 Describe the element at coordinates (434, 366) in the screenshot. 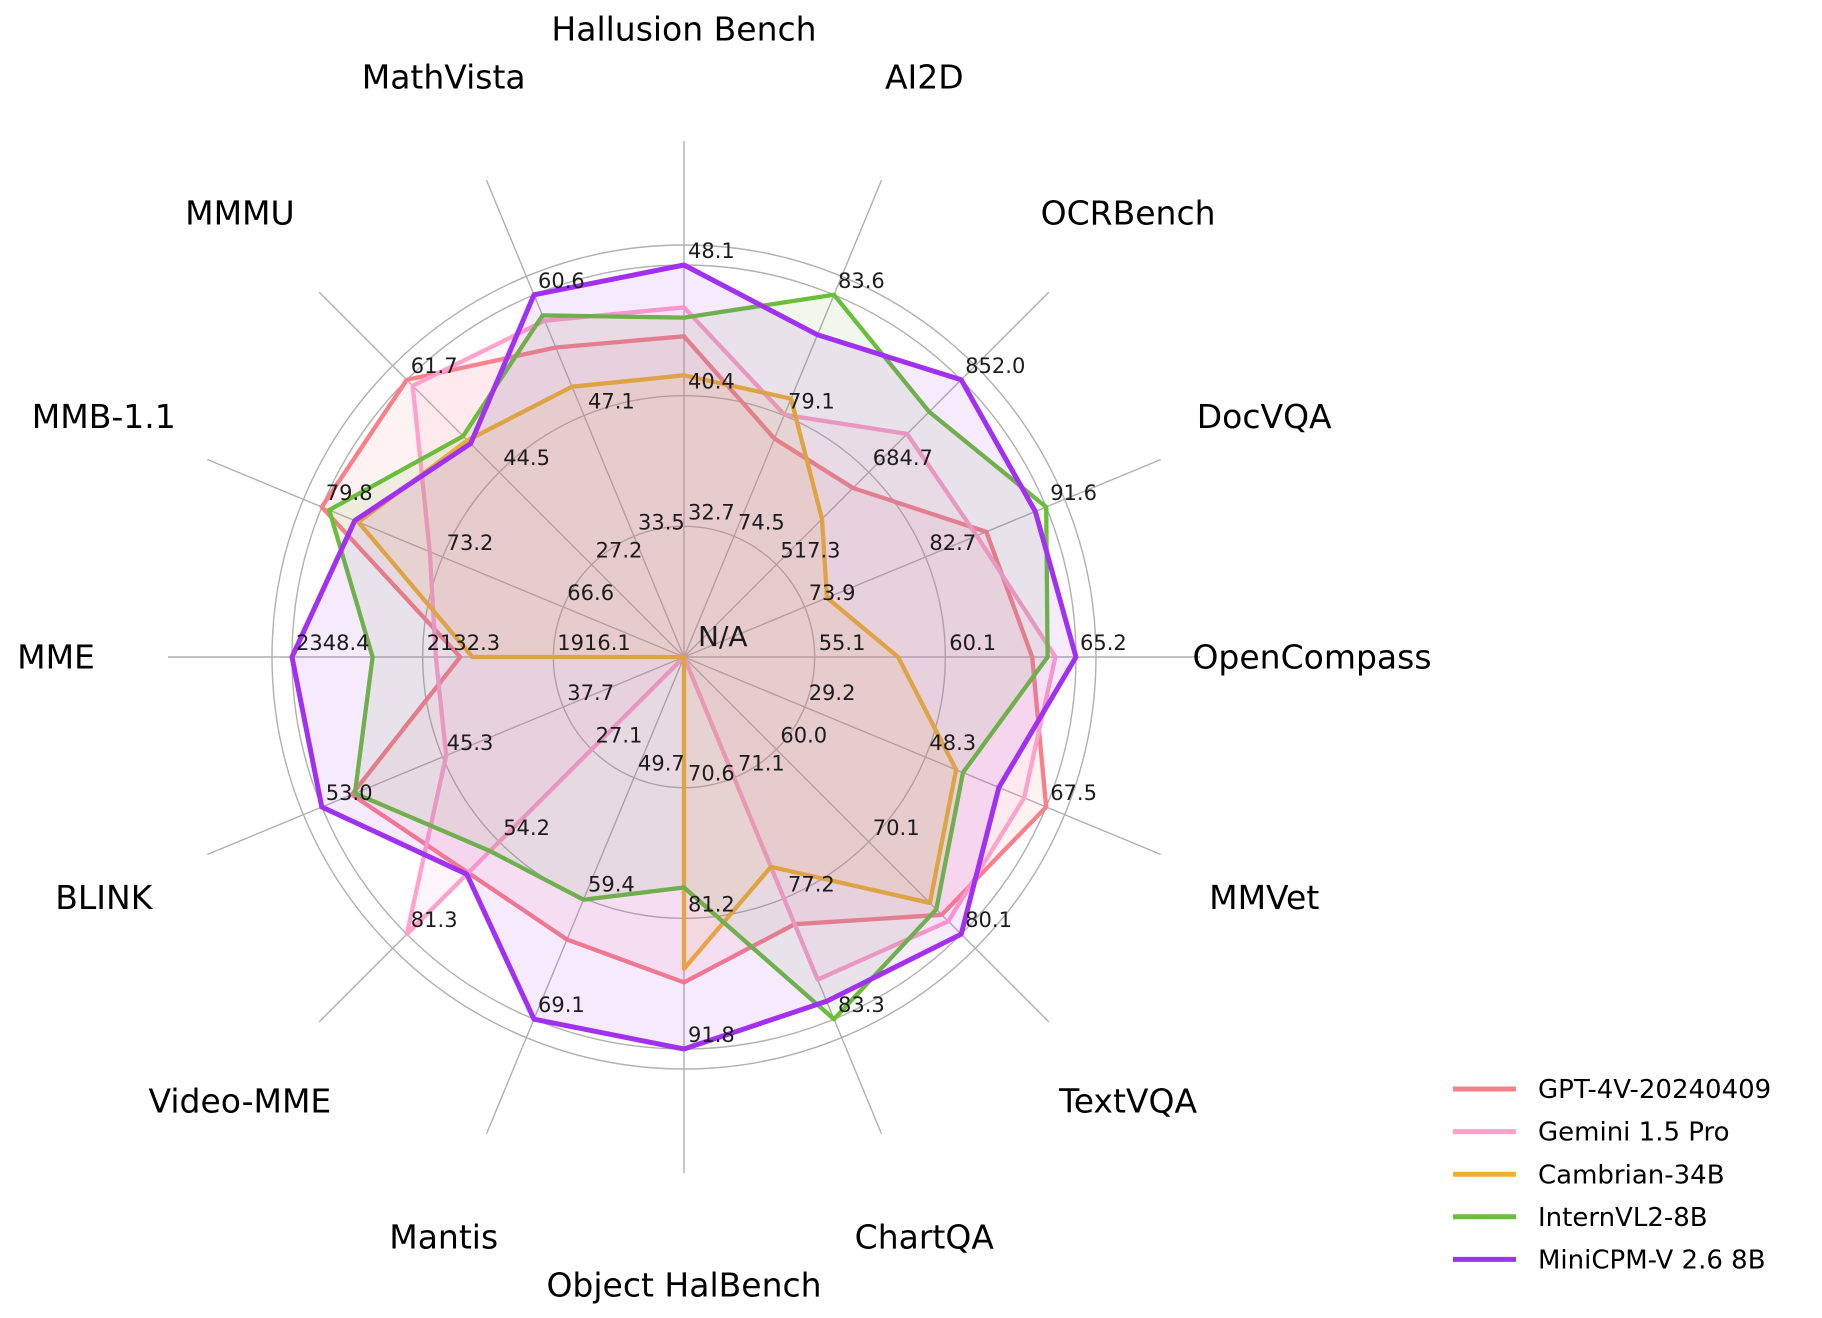

I see `tick-label-mmmu-3: 61.7` at that location.